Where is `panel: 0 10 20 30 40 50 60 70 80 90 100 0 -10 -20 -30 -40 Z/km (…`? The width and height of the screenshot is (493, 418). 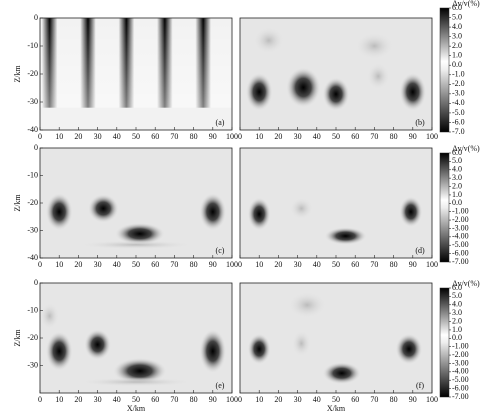 panel: 0 10 20 30 40 50 60 70 80 90 100 0 -10 -20 -30 -40 Z/km (… is located at coordinates (125, 206).